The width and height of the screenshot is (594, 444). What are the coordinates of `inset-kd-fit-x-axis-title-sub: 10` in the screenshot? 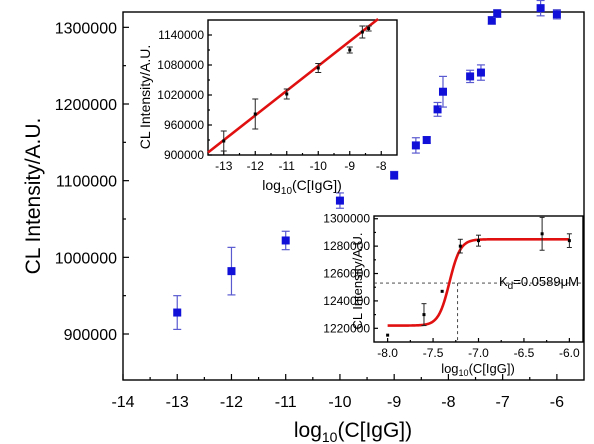 It's located at (464, 373).